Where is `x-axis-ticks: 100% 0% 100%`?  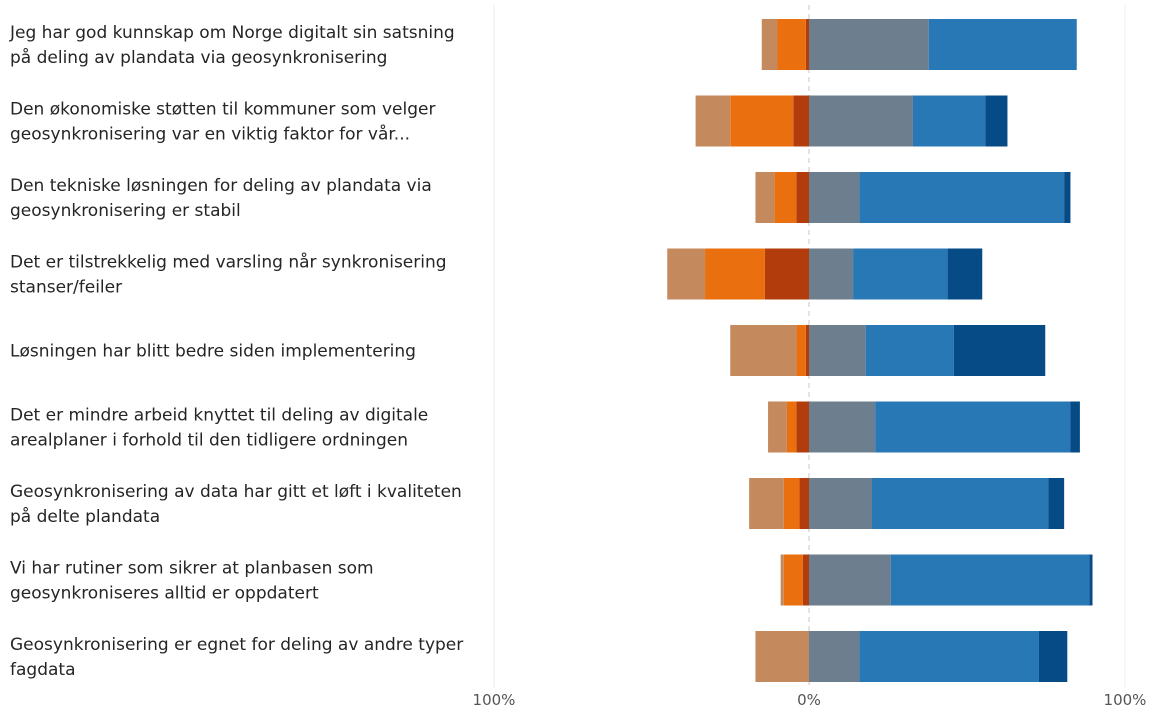
x-axis-ticks: 100% 0% 100% is located at coordinates (810, 700).